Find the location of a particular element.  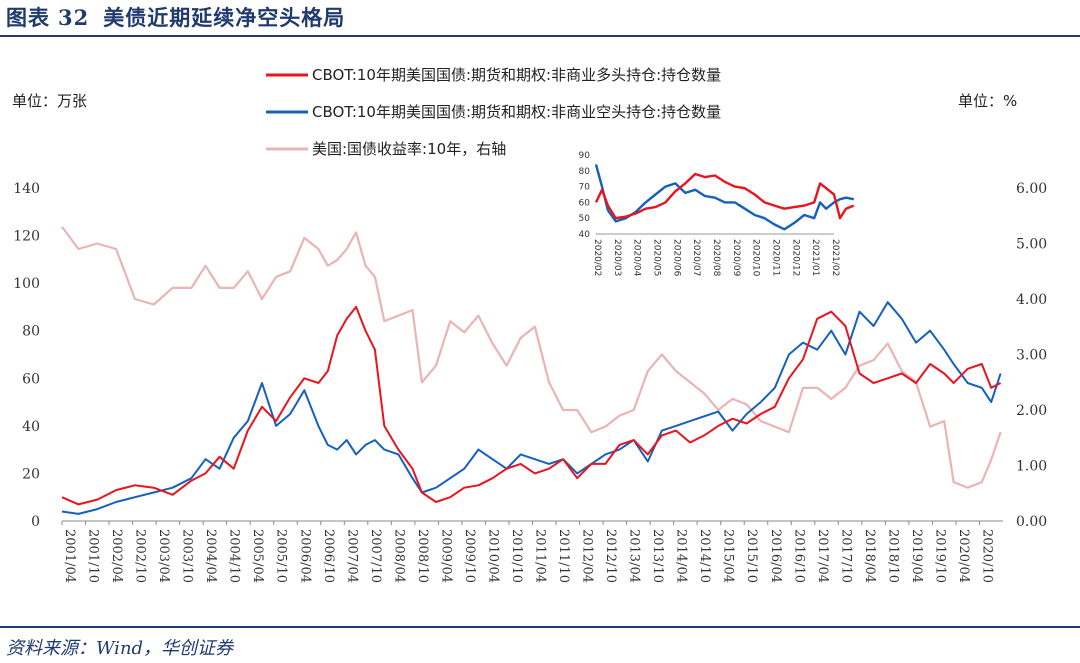

x-tick-label: 2004/10 is located at coordinates (234, 556).